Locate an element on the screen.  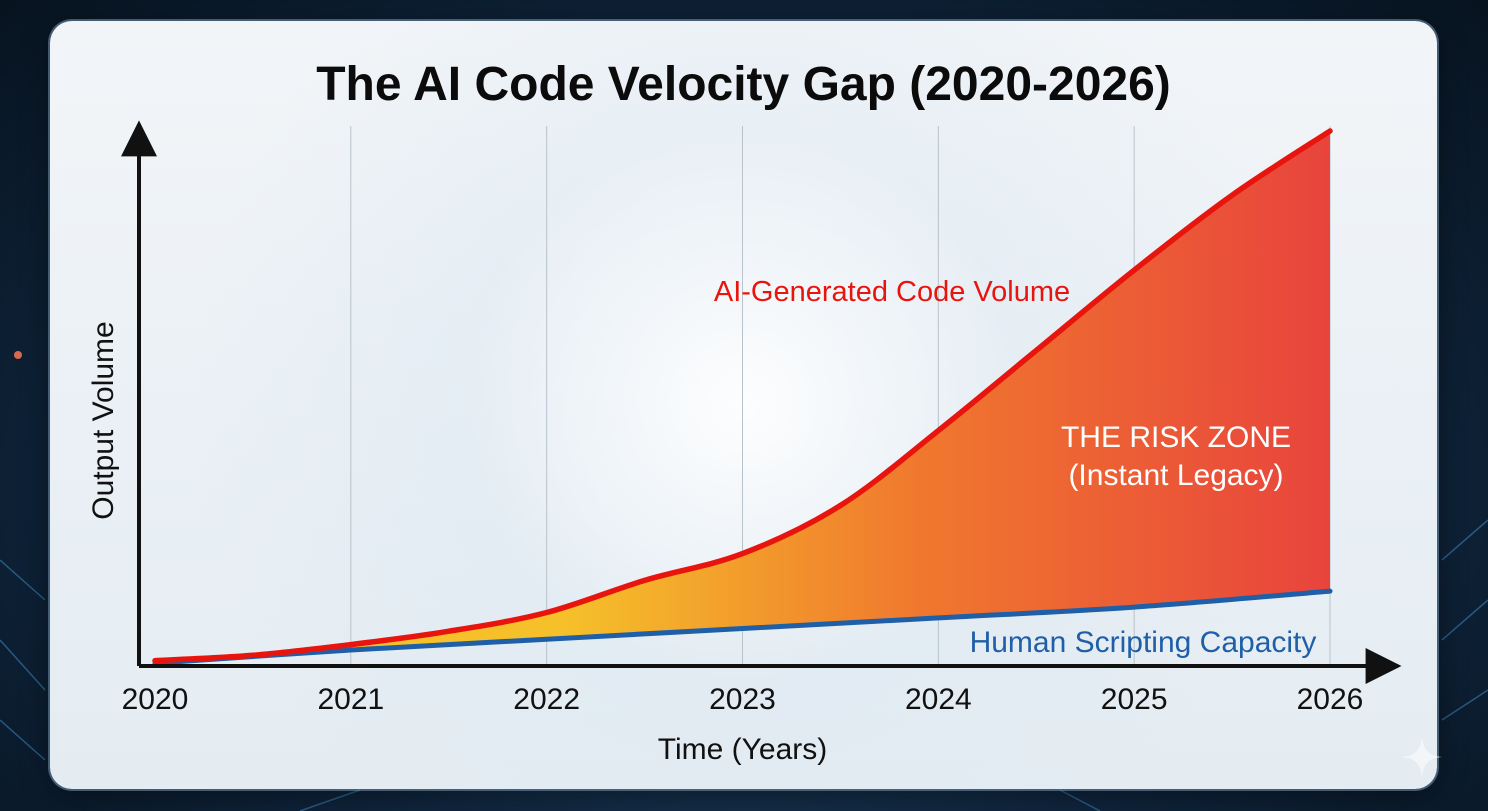
annotation-human-scripting-capacity: Human Scripting Capacity is located at coordinates (1143, 642).